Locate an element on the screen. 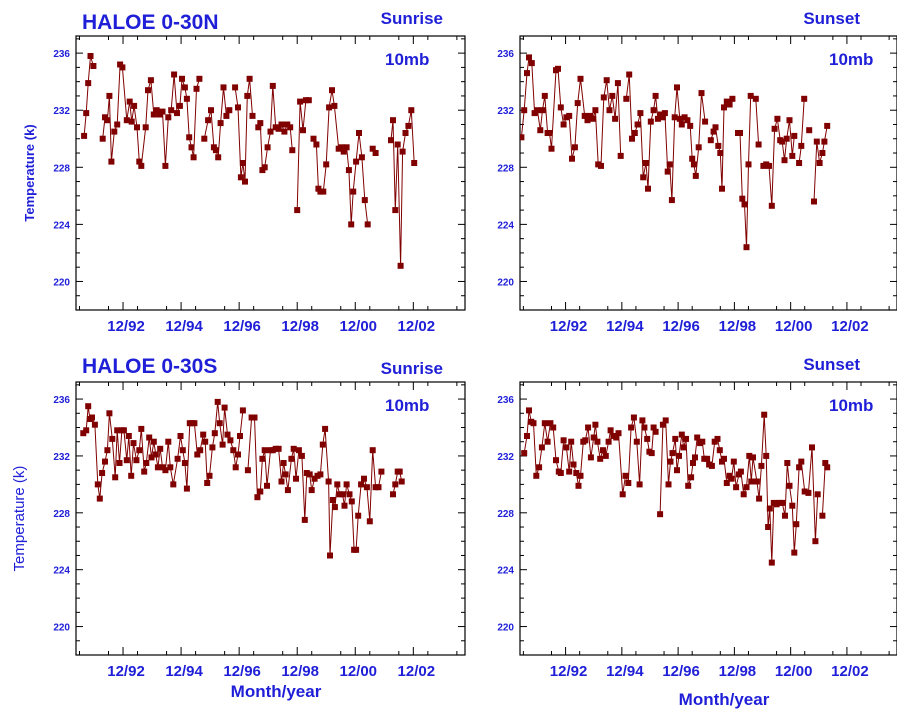 This screenshot has height=709, width=897. x-tick-label: 12/02 is located at coordinates (850, 671).